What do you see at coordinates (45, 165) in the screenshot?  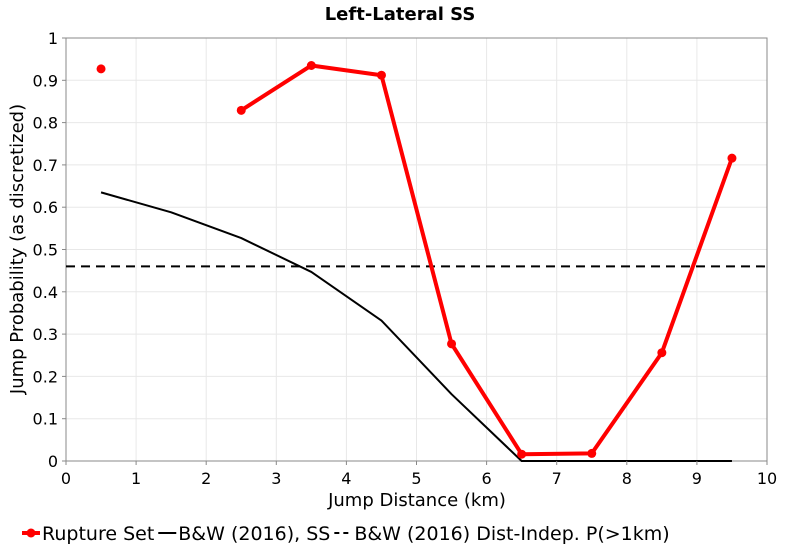 I see `y-tick-label: 0.7` at bounding box center [45, 165].